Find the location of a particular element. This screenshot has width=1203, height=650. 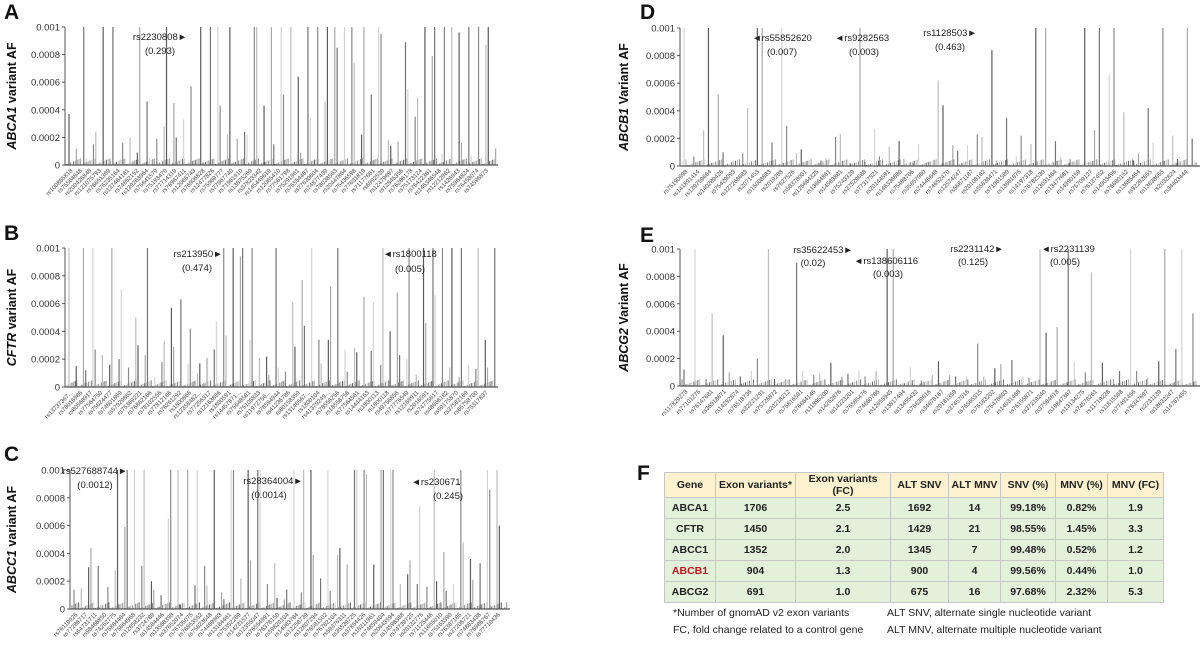

annotation-variant-id: rs2230808 is located at coordinates (155, 37).